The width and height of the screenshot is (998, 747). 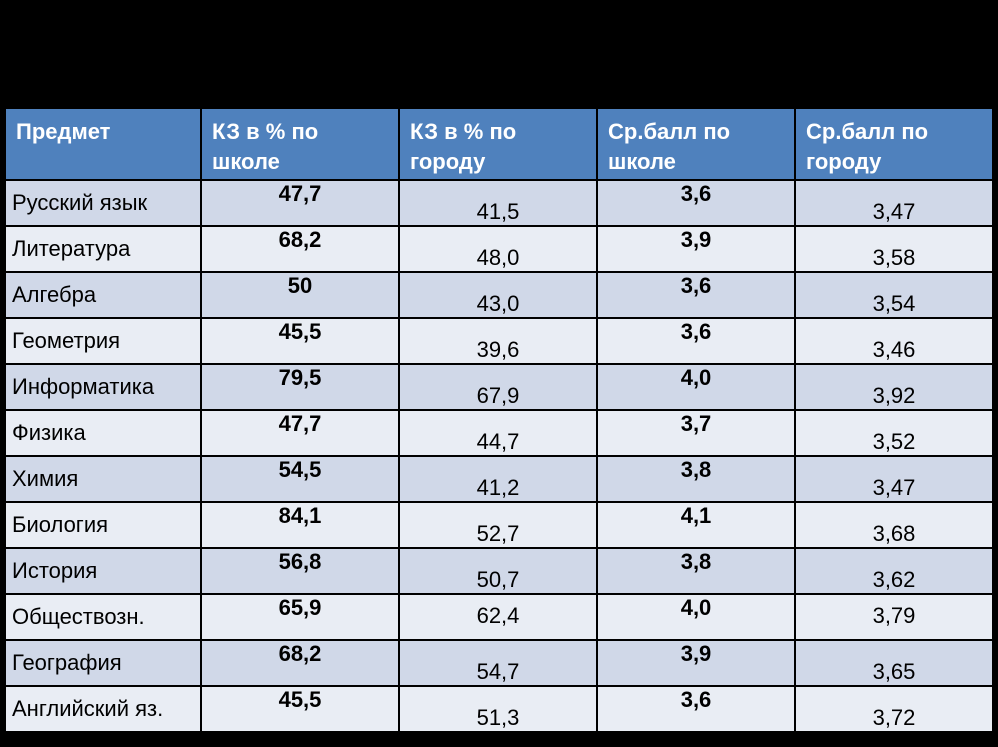 I want to click on kz-city-cell: 54,7, so click(x=498, y=663).